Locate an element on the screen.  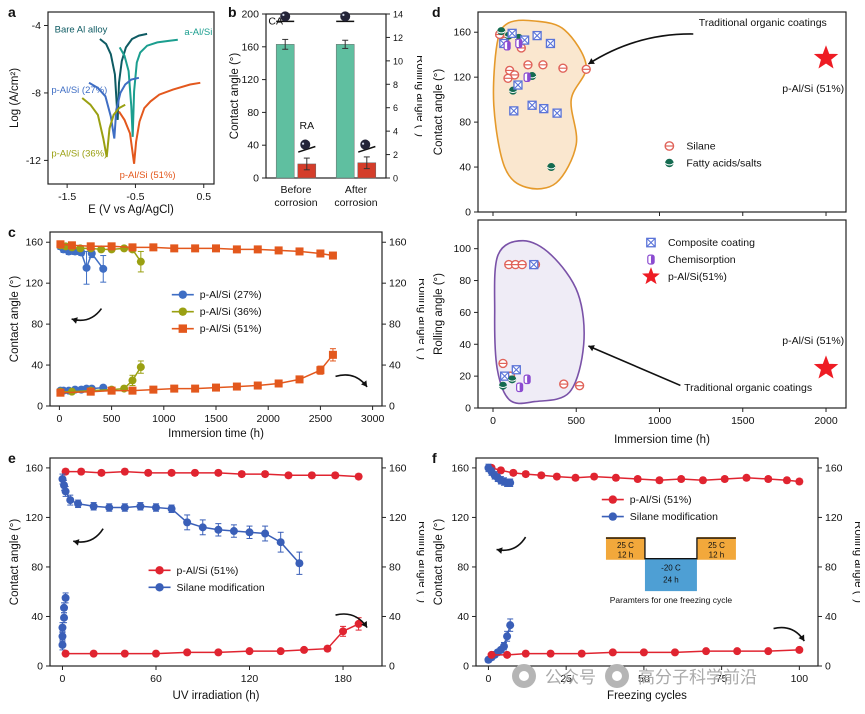
svg-text: -20 C is located at coordinates (671, 568).